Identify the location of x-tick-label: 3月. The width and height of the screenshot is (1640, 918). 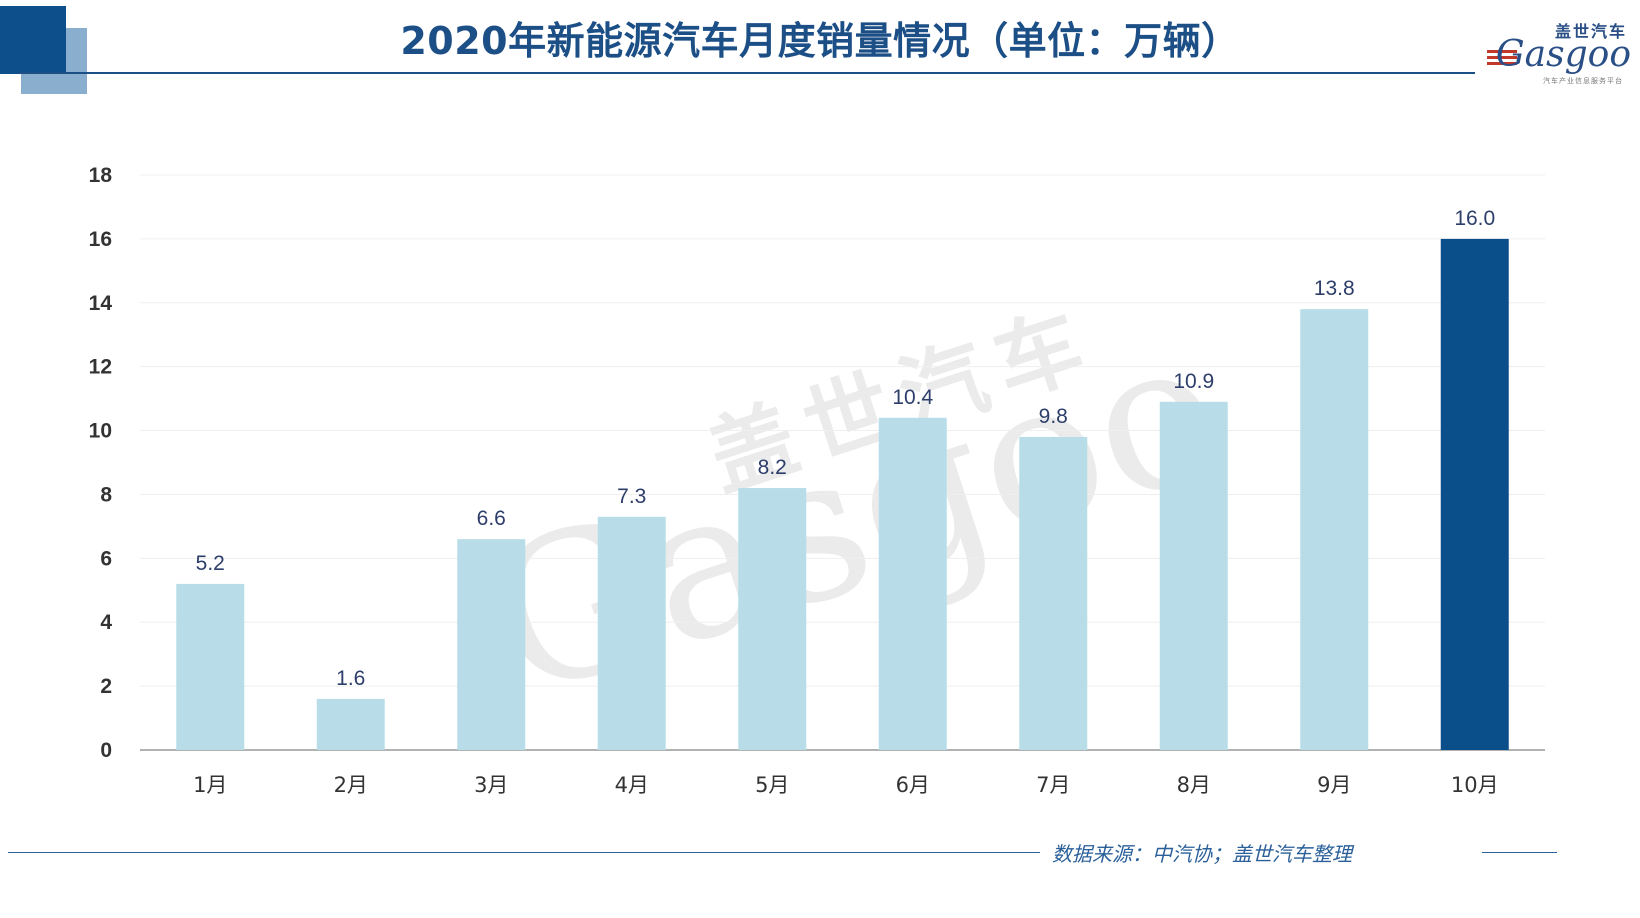
(491, 785).